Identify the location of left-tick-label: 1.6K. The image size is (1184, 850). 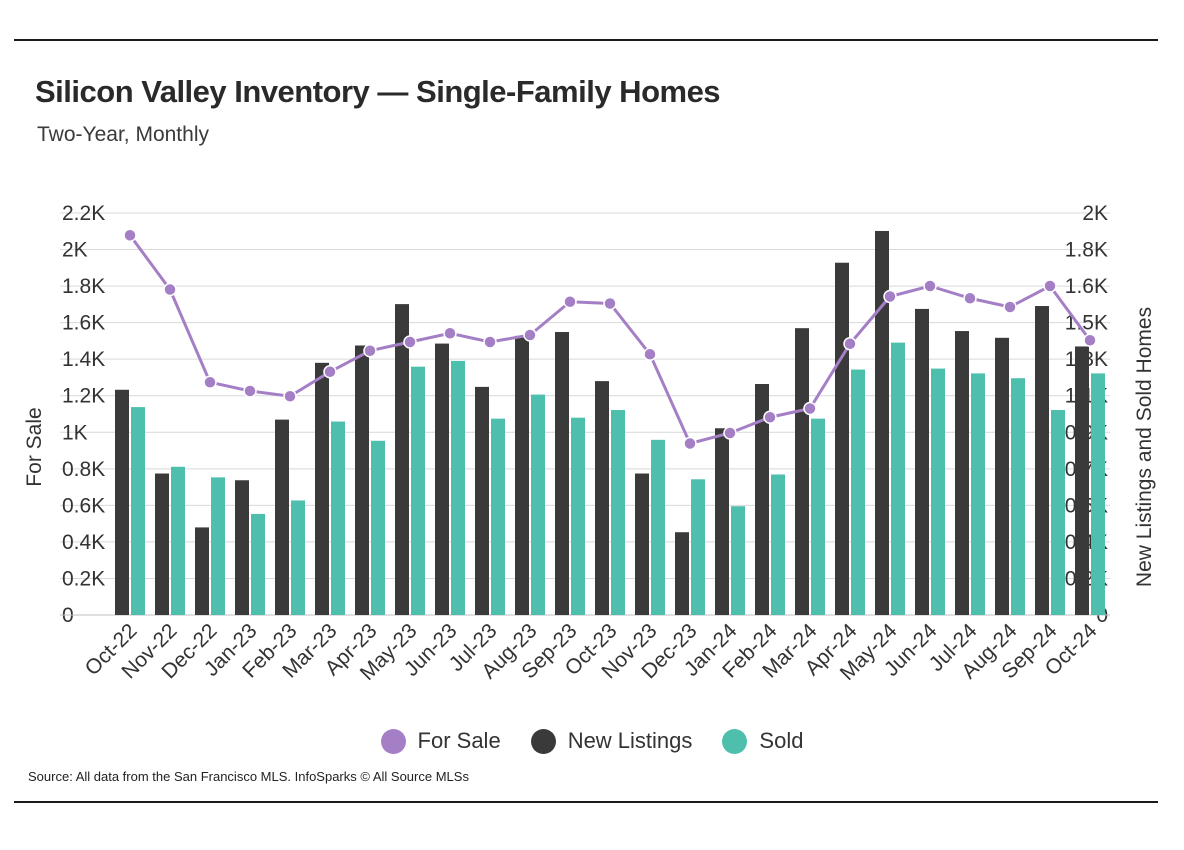
(83, 323).